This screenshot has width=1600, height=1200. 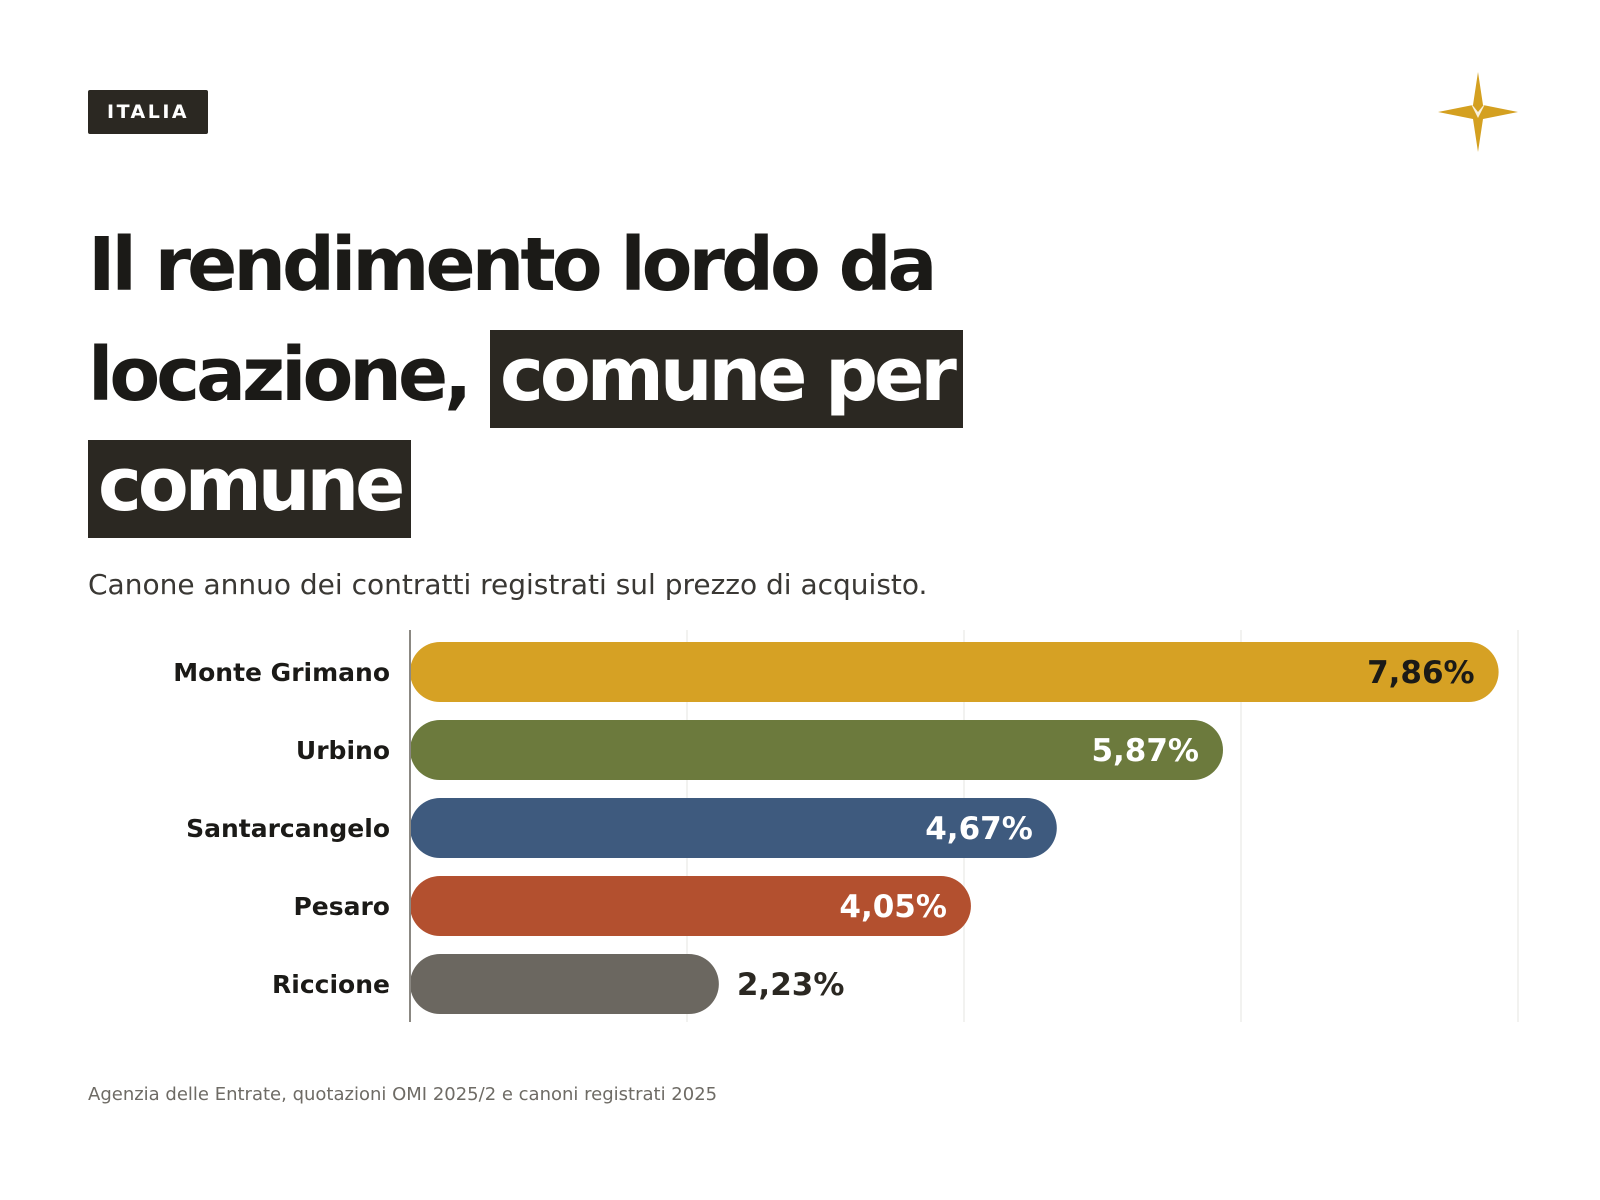 I want to click on category-label: Santarcangelo, so click(x=288, y=828).